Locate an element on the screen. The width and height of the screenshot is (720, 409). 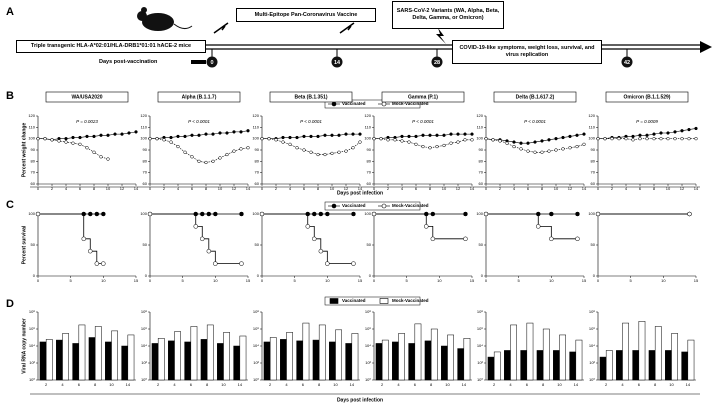
x-tick-label: 2 is located at coordinates (158, 384).